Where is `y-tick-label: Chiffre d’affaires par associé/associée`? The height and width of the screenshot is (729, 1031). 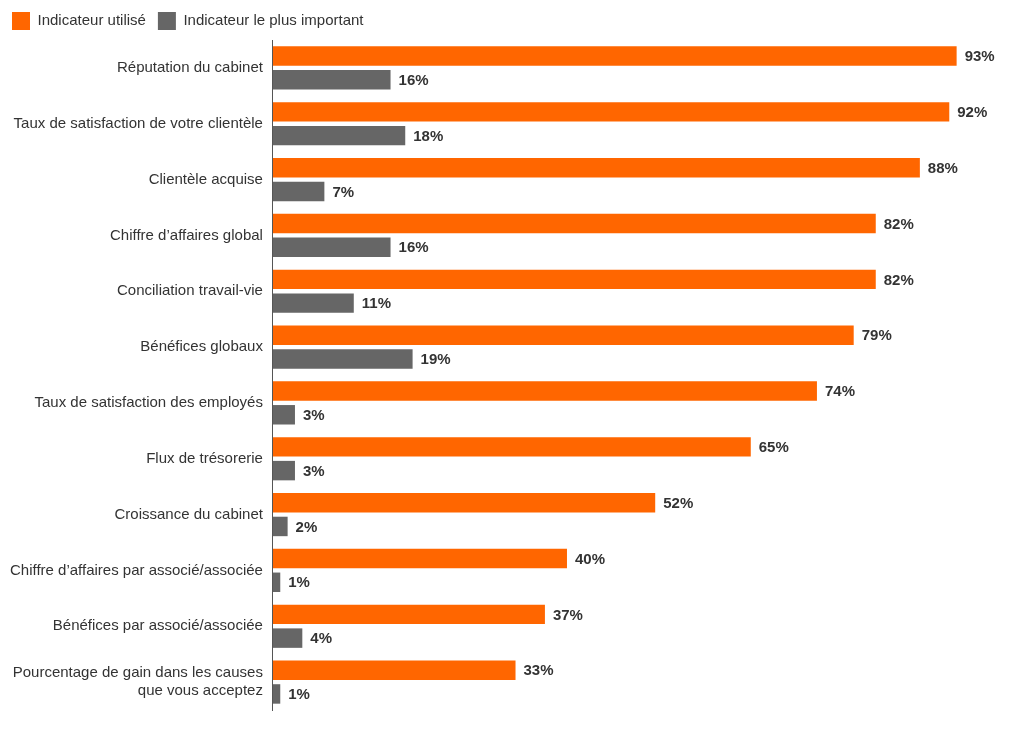
y-tick-label: Chiffre d’affaires par associé/associée is located at coordinates (136, 569).